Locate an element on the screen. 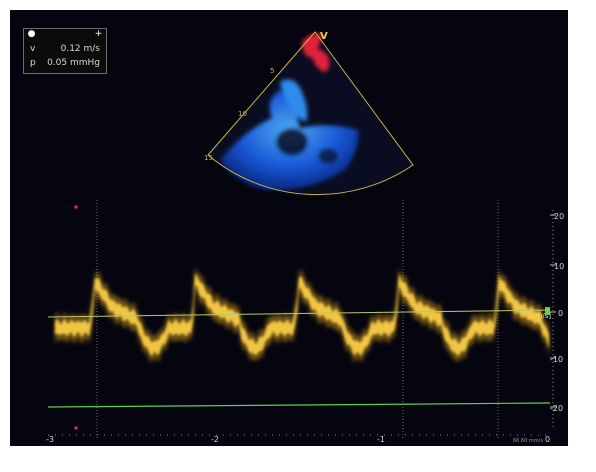 The image size is (596, 472). bezel is located at coordinates (582, 236).